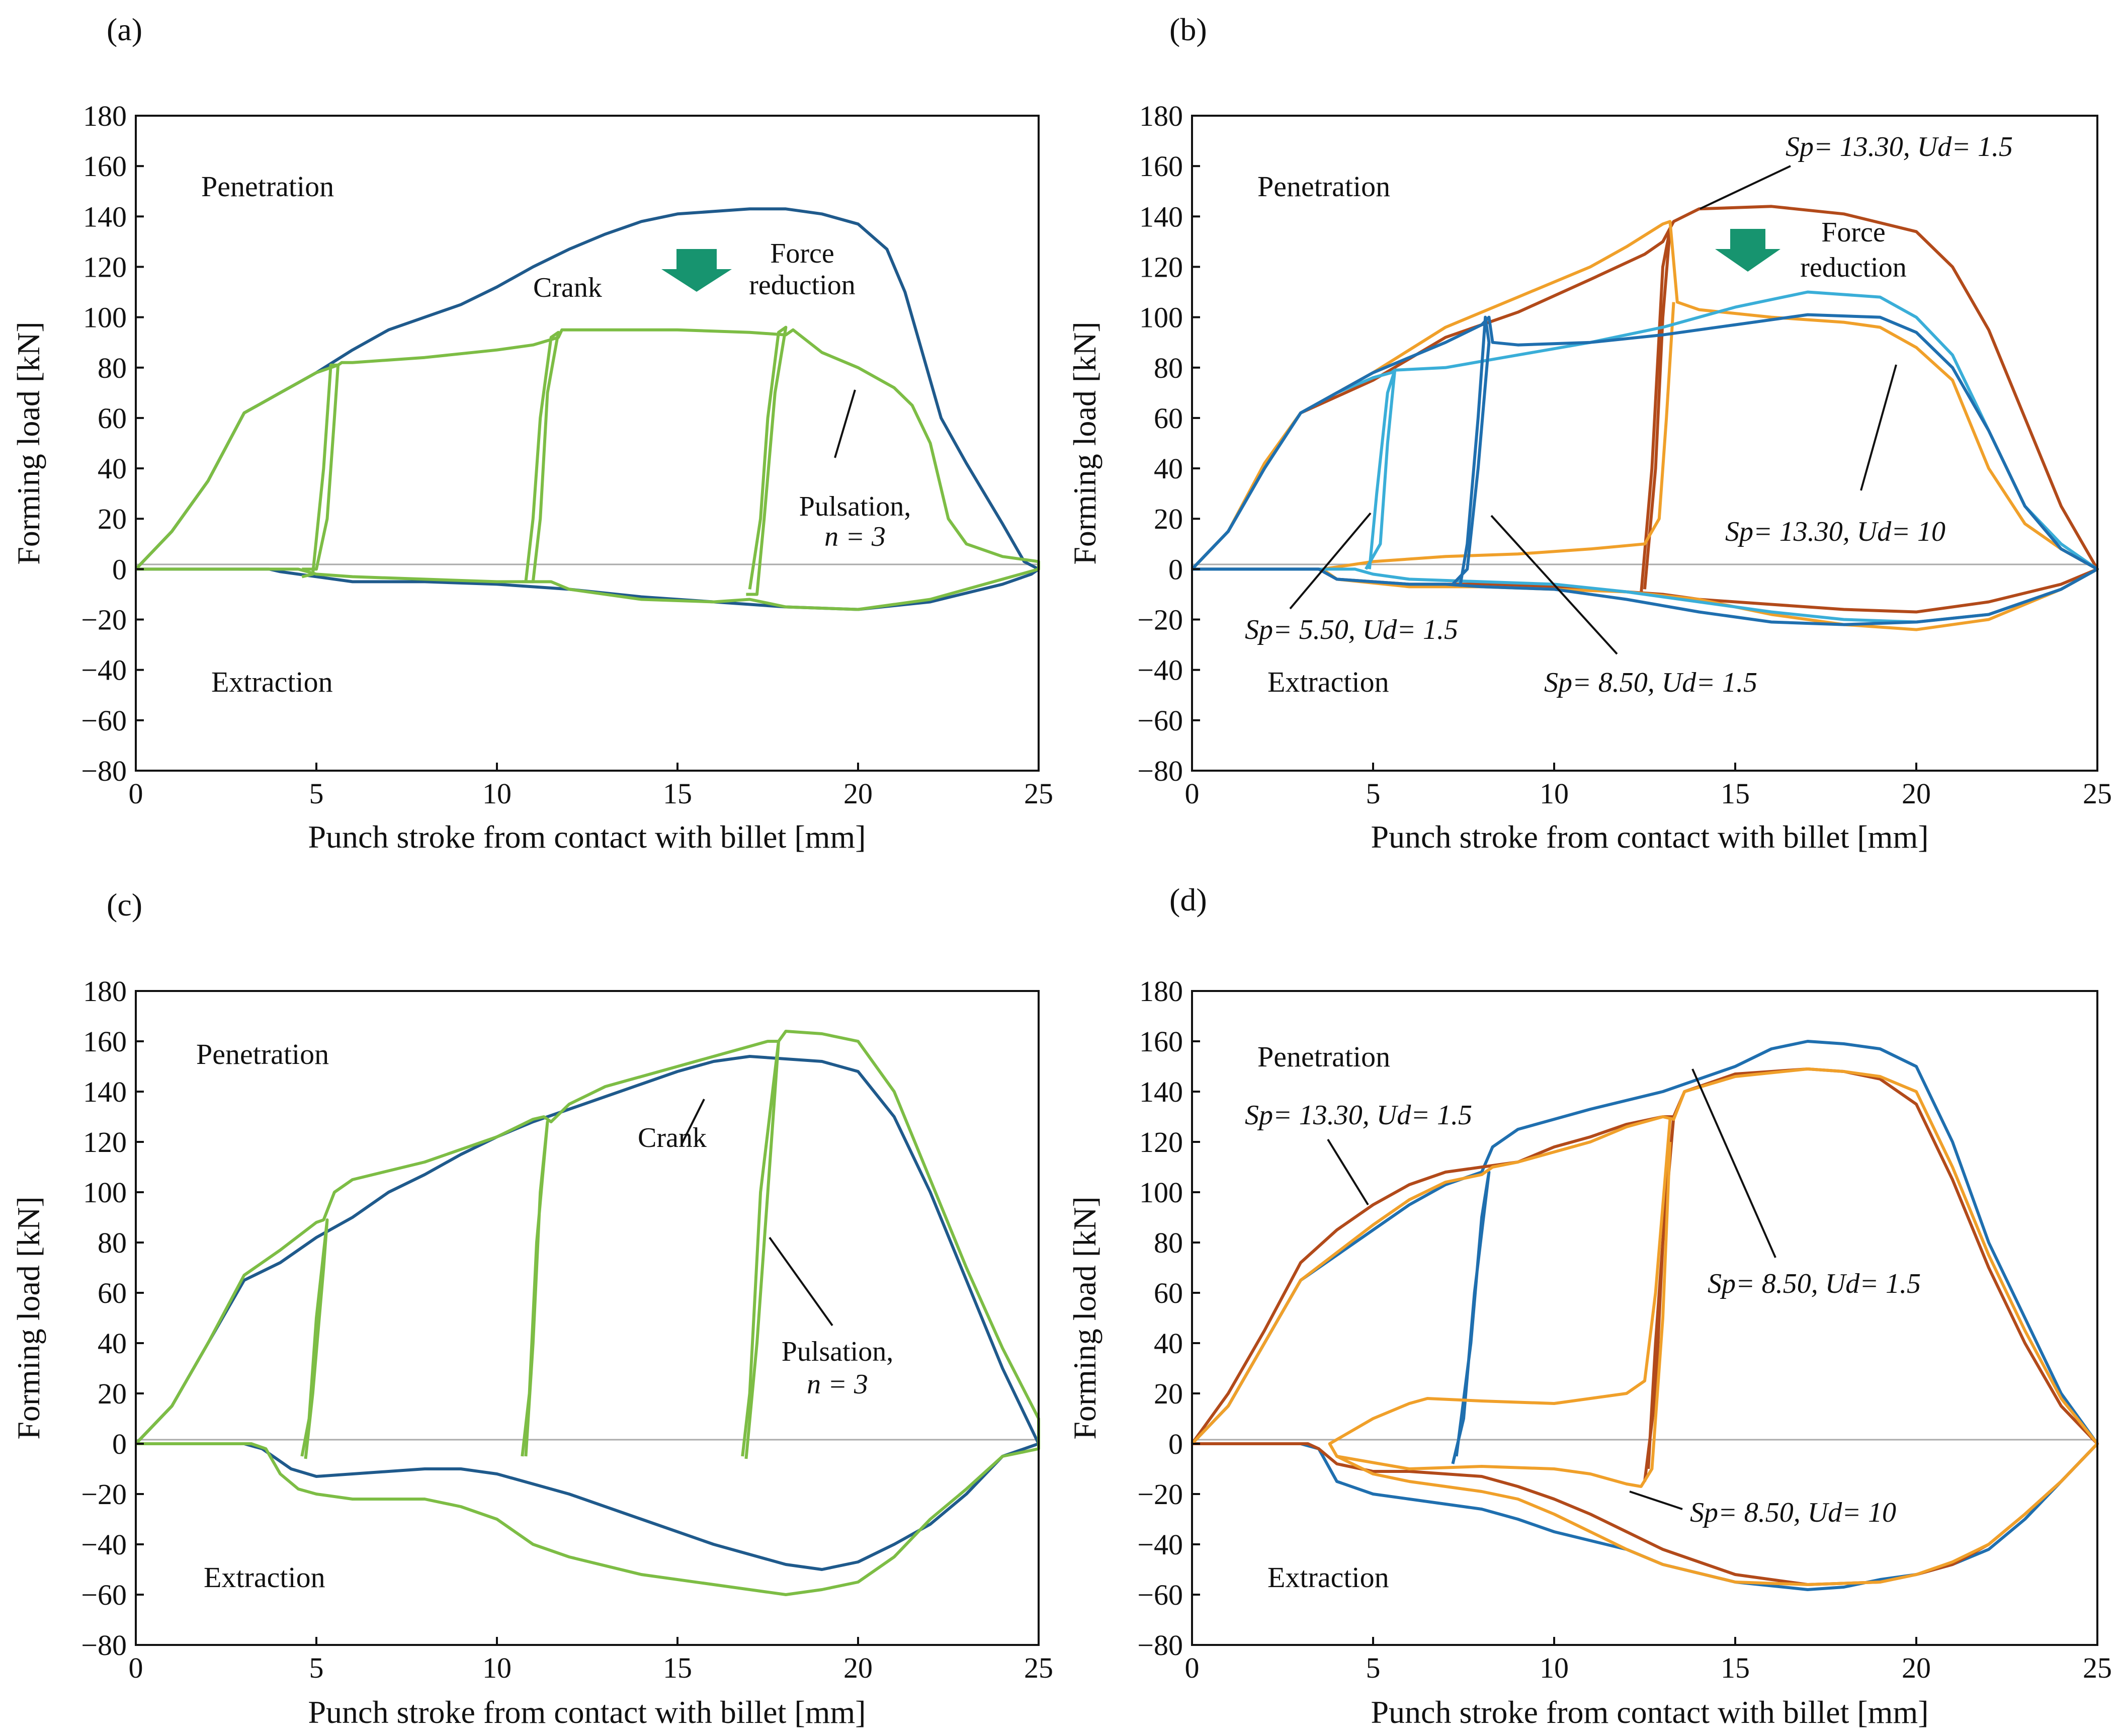  I want to click on panel-a-penetration-label: Penetration, so click(267, 186).